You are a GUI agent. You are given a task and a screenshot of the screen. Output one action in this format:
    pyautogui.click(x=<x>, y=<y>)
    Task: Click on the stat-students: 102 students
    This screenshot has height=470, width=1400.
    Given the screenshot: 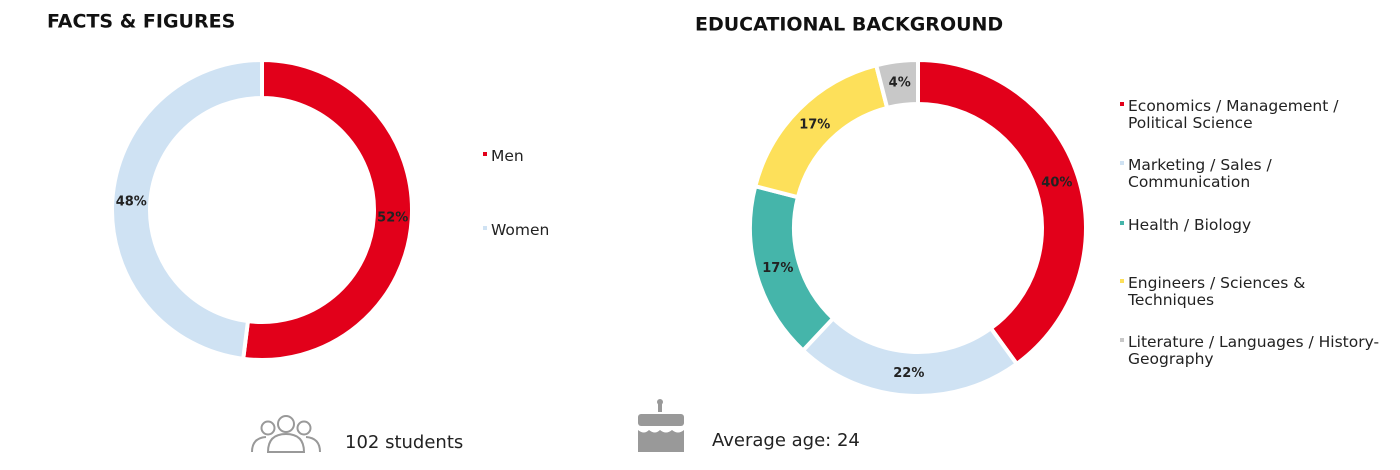 What is the action you would take?
    pyautogui.click(x=404, y=442)
    